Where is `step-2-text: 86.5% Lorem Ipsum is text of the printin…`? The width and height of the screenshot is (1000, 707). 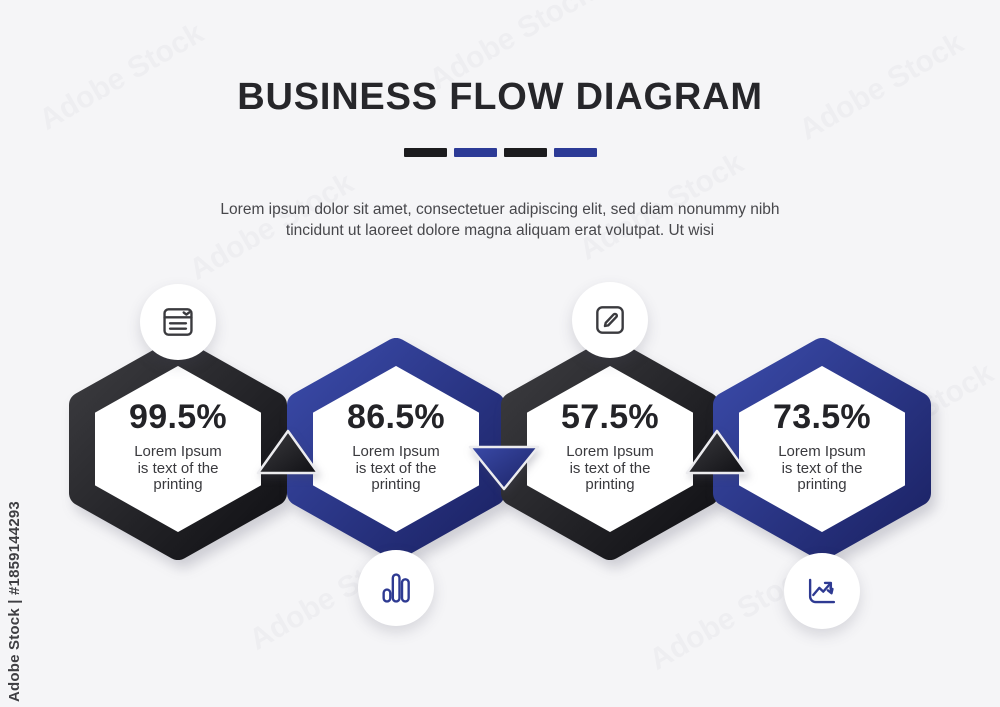
step-2-text: 86.5% Lorem Ipsum is text of the printin… is located at coordinates (396, 446).